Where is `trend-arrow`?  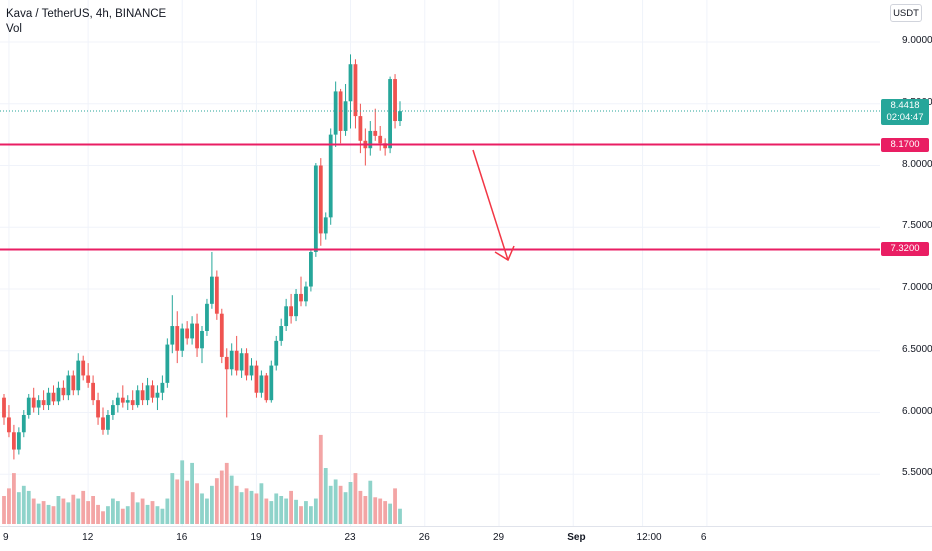 trend-arrow is located at coordinates (493, 205).